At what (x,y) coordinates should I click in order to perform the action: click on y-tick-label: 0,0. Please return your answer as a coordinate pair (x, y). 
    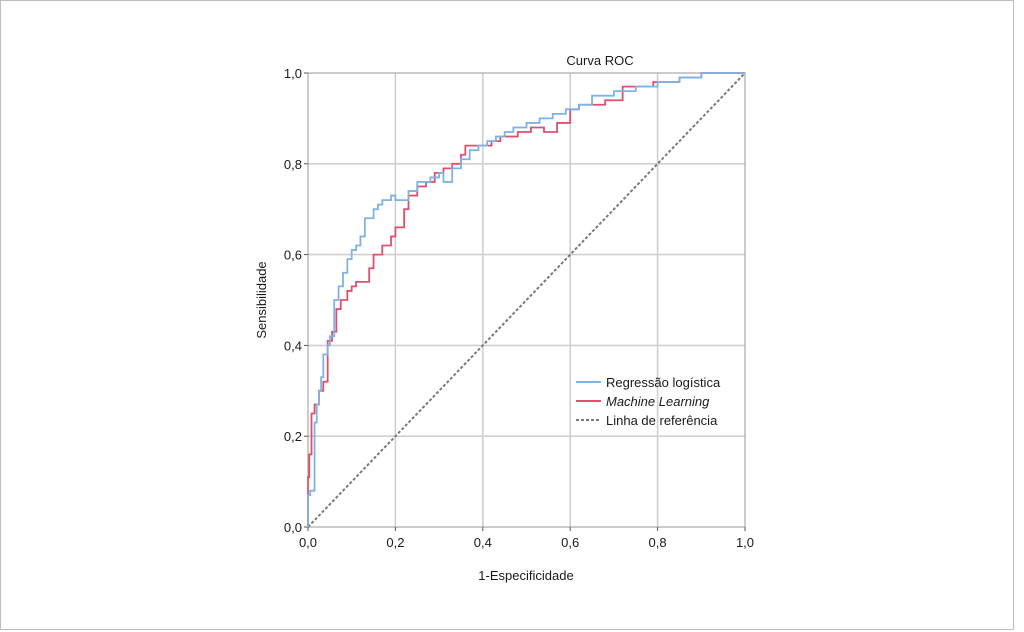
    Looking at the image, I should click on (293, 527).